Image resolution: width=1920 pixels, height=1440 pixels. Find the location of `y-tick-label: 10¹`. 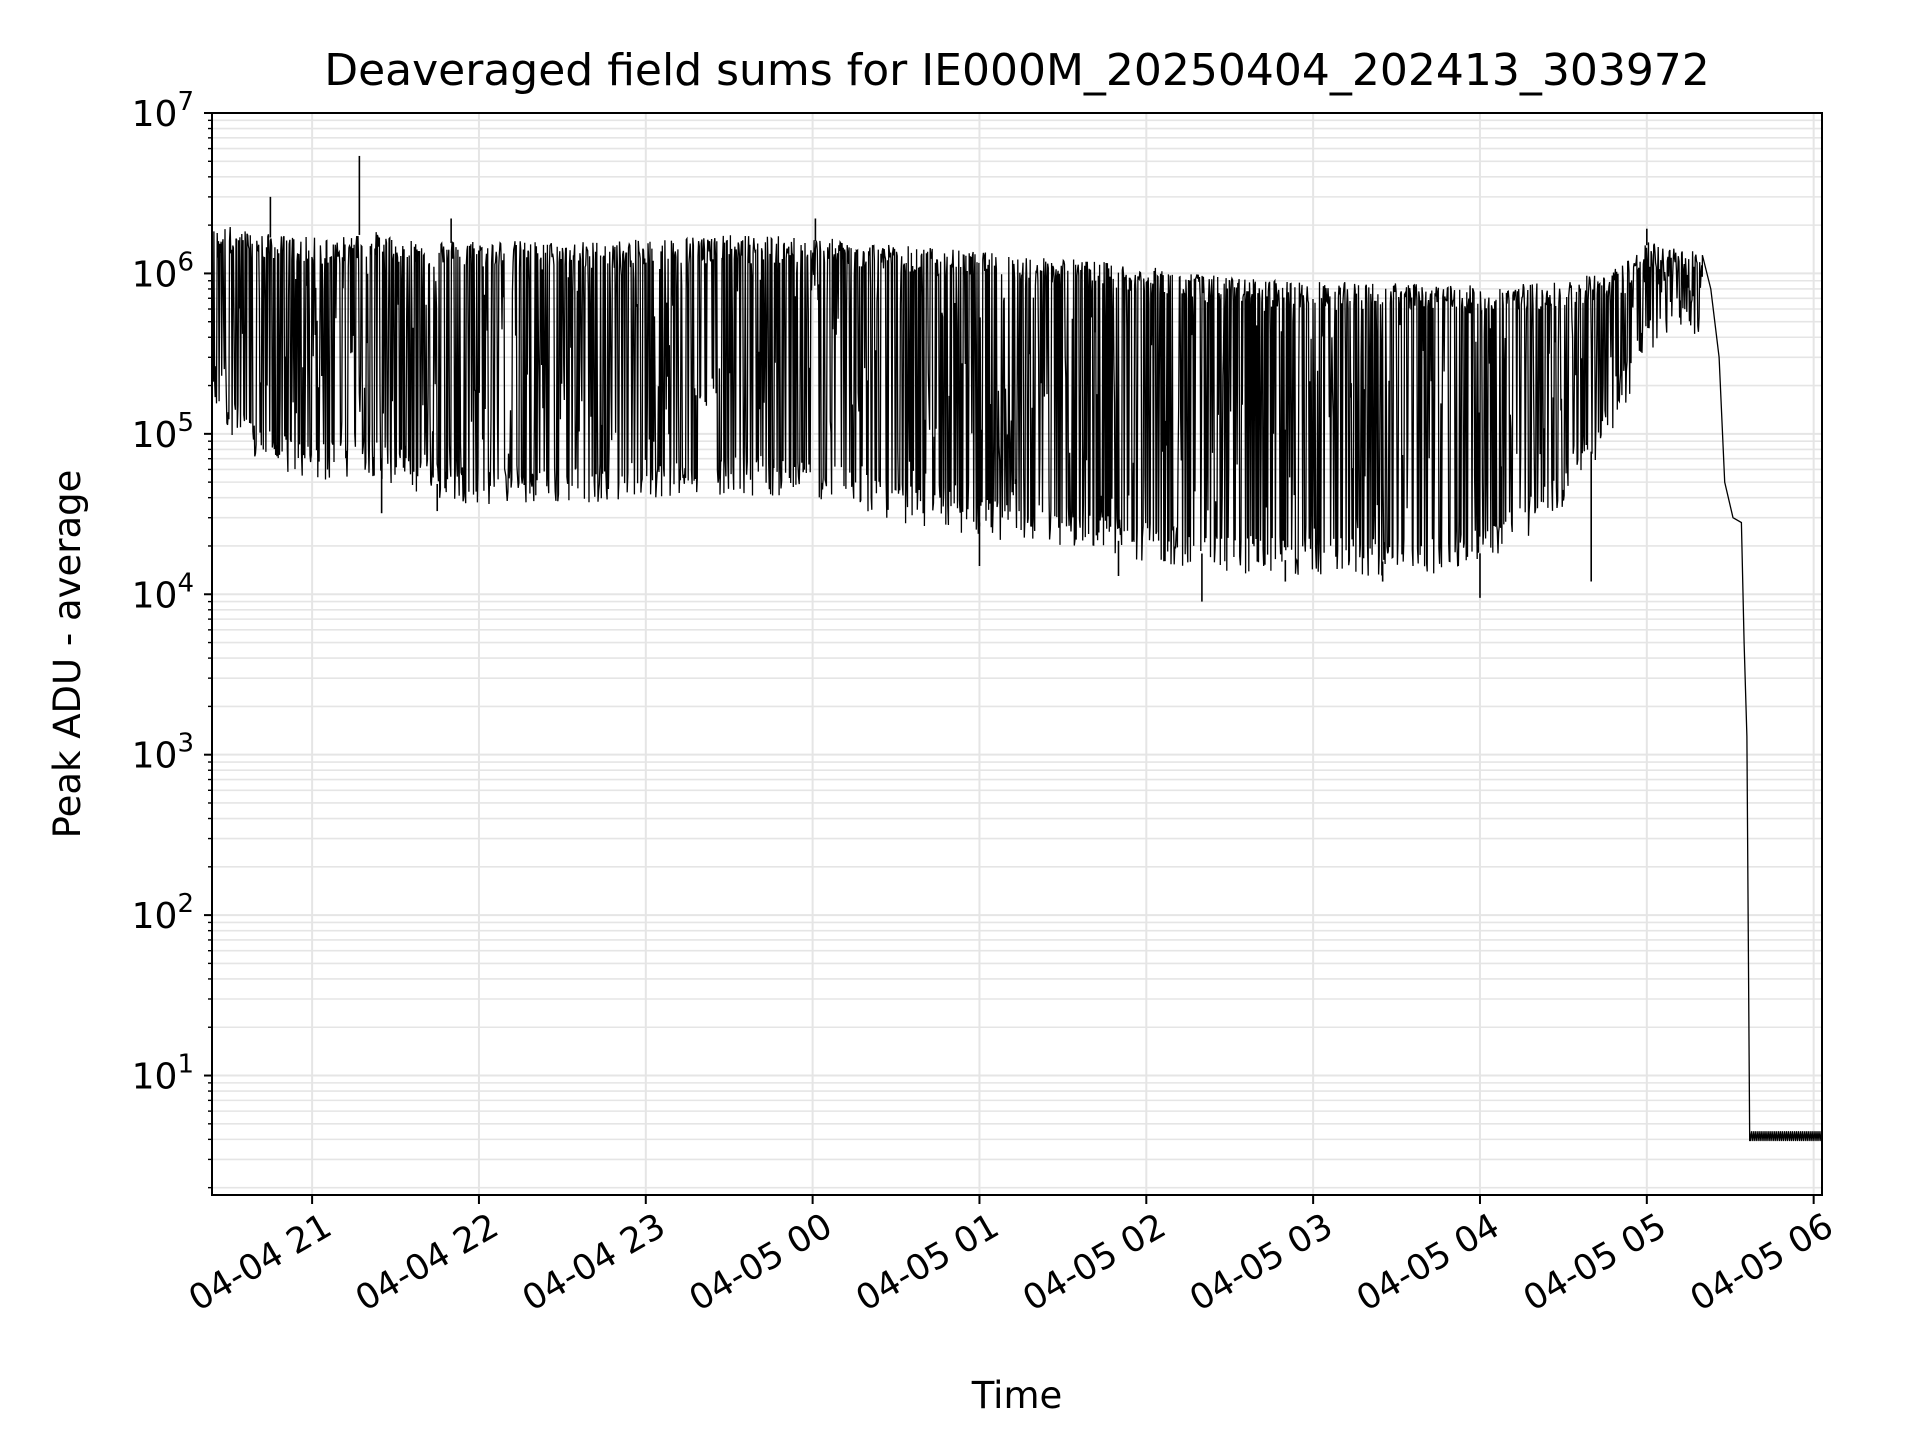

y-tick-label: 10¹ is located at coordinates (163, 1074).